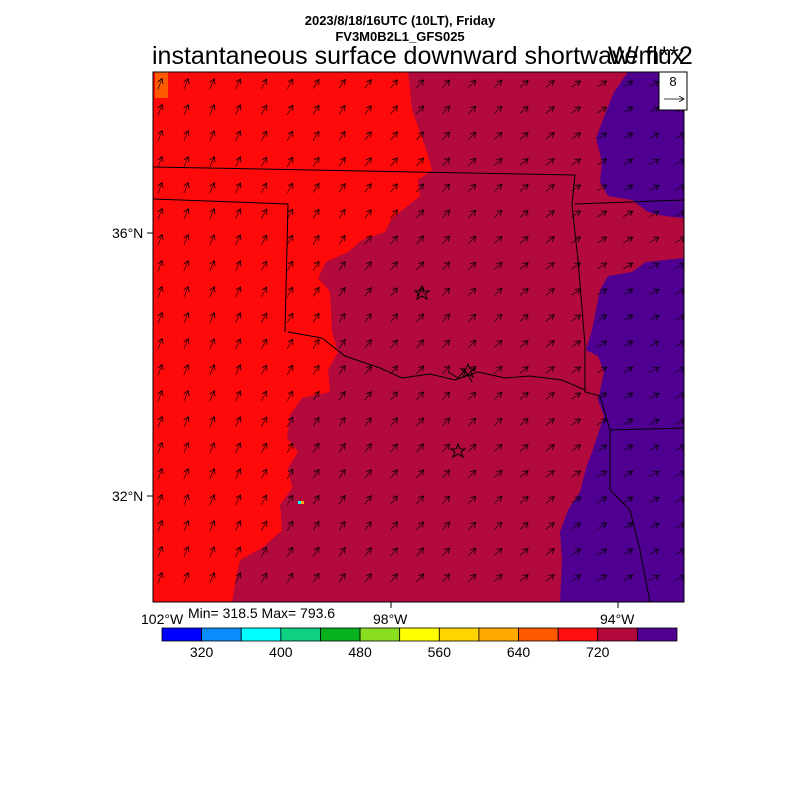 This screenshot has width=800, height=800. I want to click on min-max-readout: Min= 318.5 Max= 793.6, so click(262, 613).